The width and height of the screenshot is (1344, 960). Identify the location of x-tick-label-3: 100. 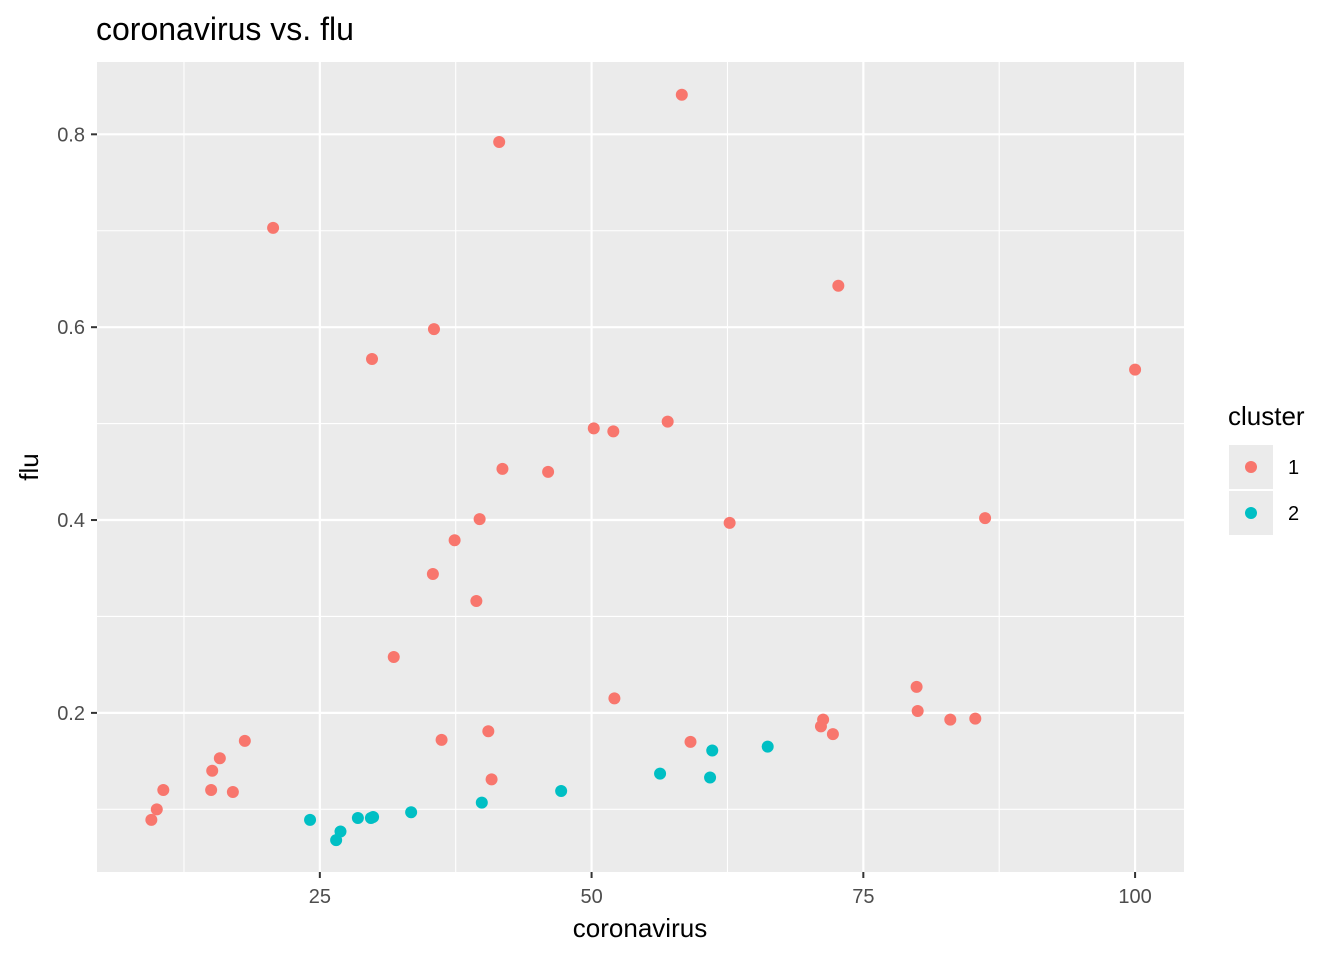
(1134, 897).